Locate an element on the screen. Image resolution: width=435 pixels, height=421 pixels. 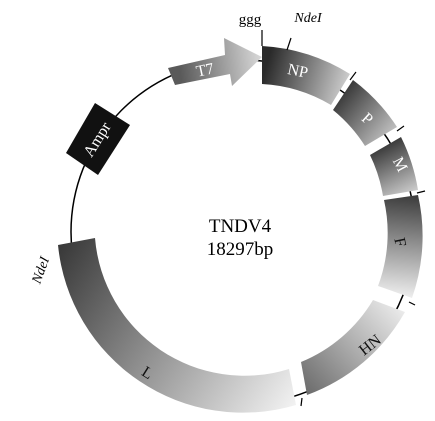
m-label: M is located at coordinates (400, 164).